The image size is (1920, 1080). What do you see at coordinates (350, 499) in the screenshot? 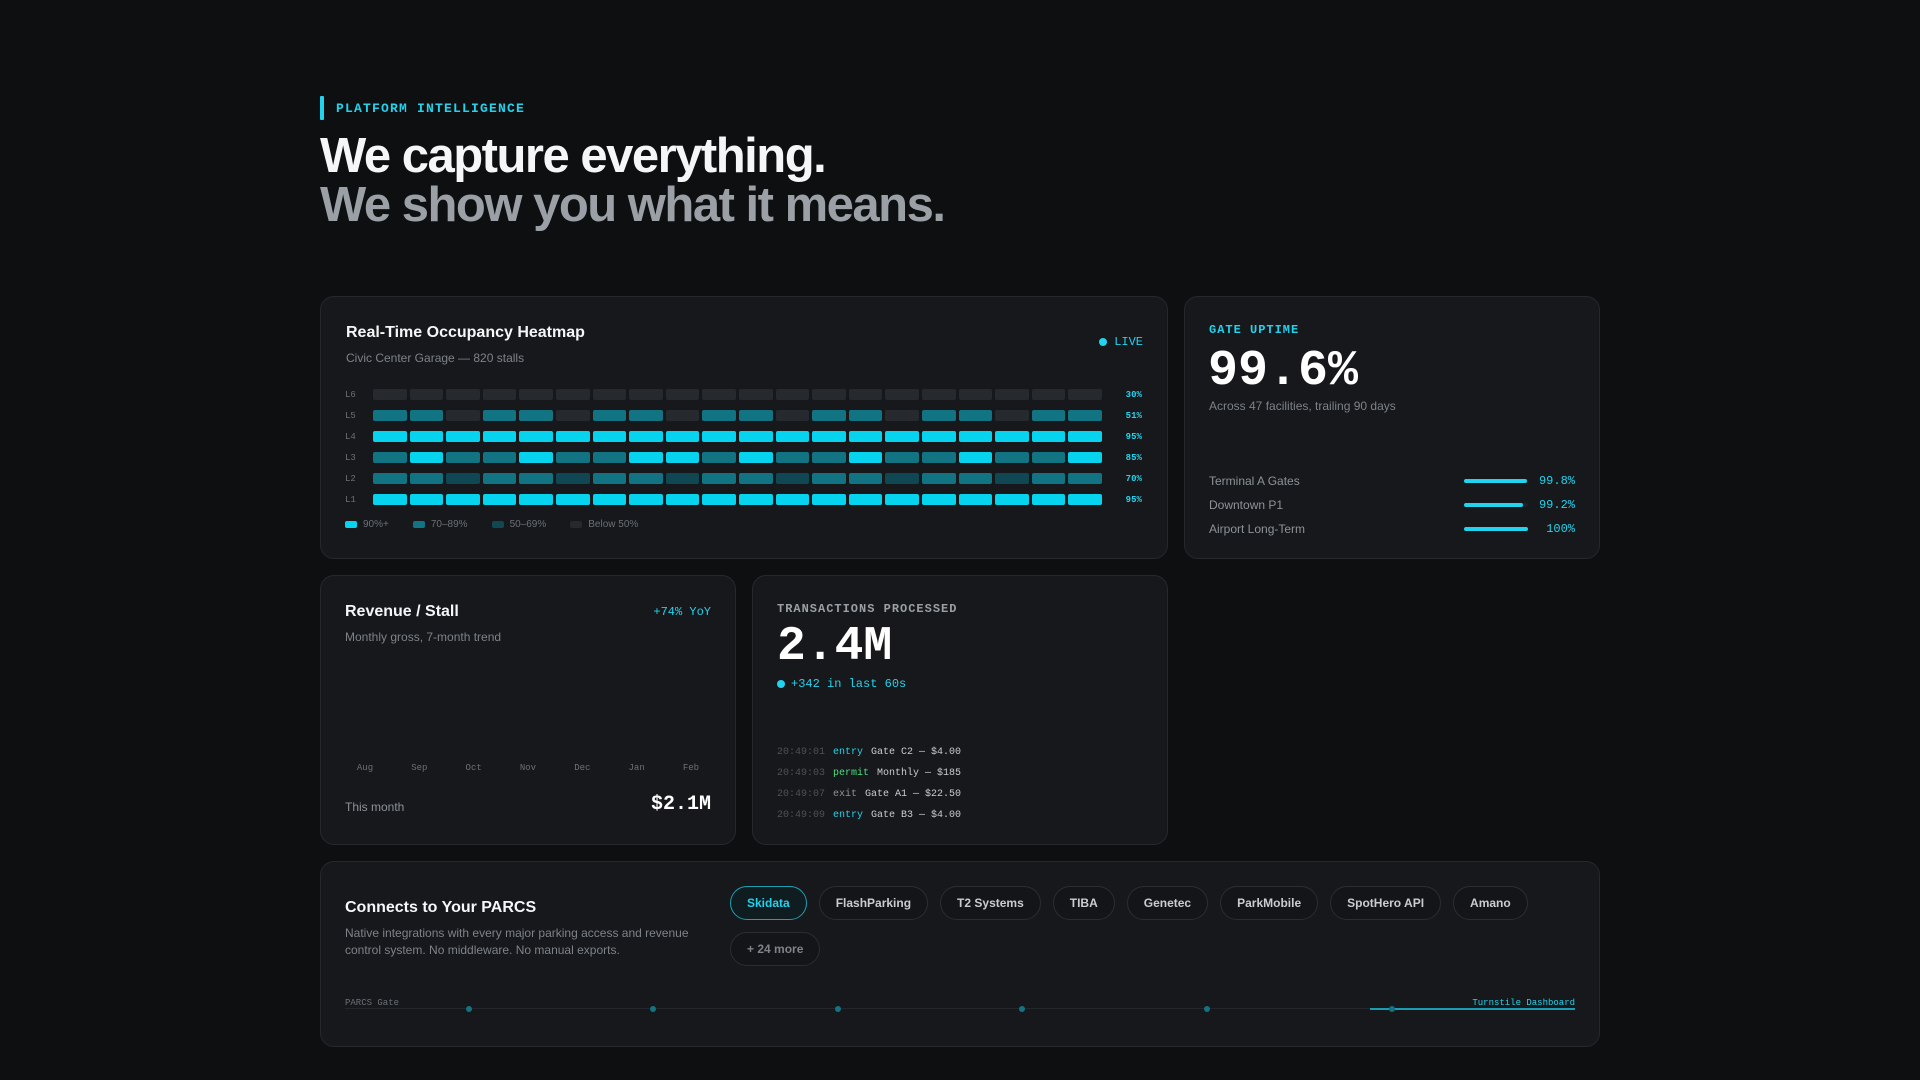
I see `level-label: L1` at bounding box center [350, 499].